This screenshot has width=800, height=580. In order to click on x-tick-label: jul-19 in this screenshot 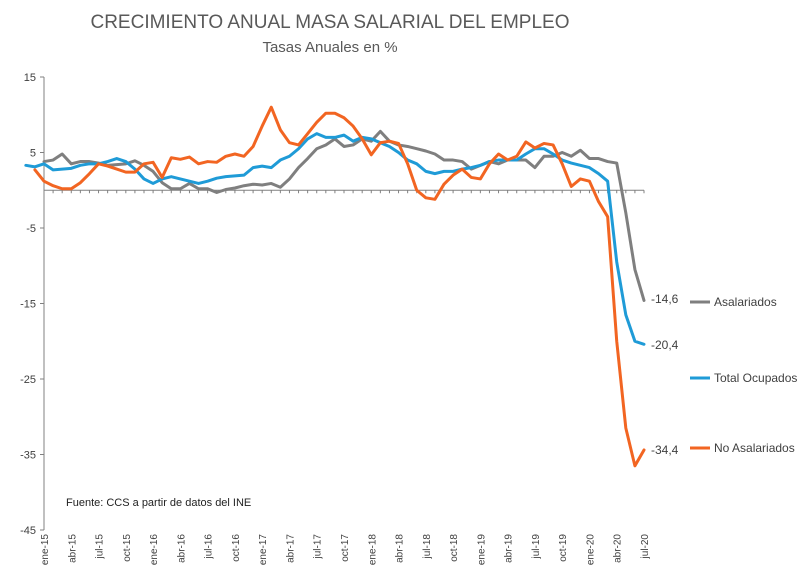, I will do `click(536, 547)`.